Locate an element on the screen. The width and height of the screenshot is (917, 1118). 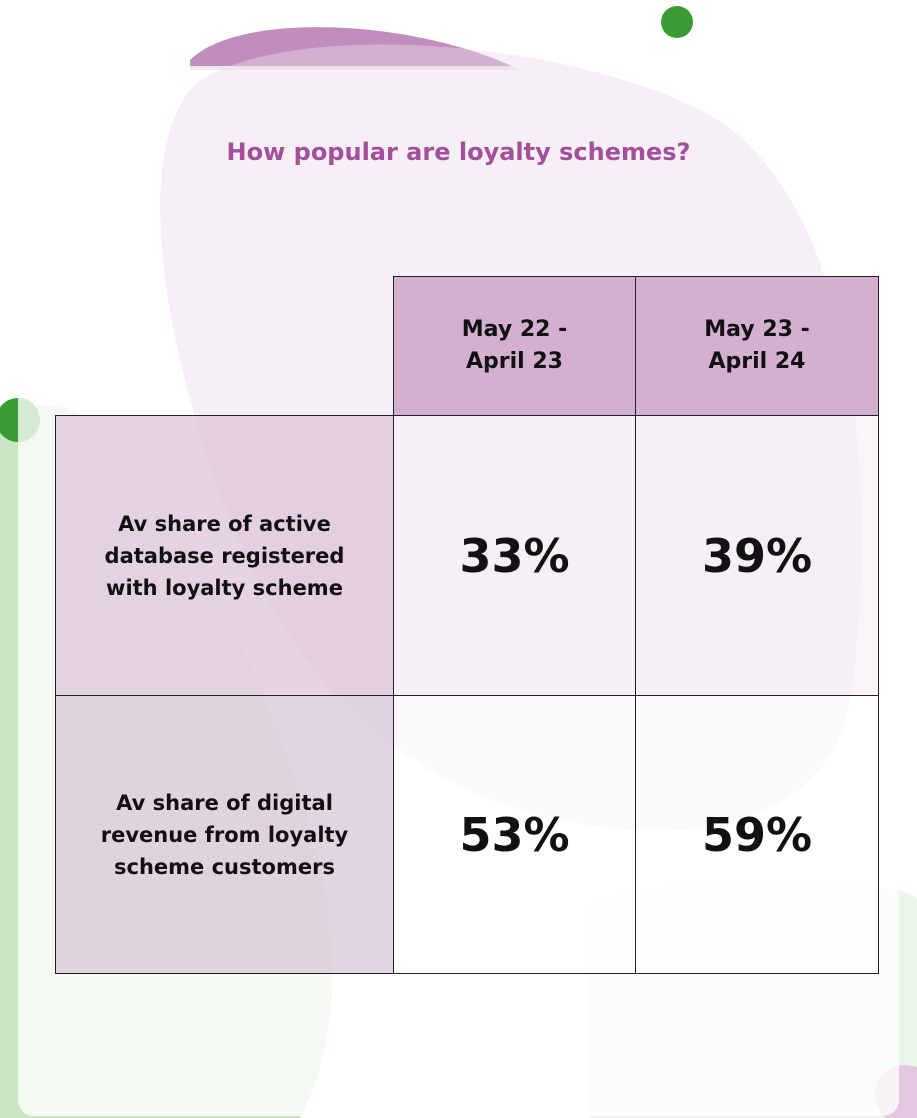
value-cell: 33% is located at coordinates (514, 555).